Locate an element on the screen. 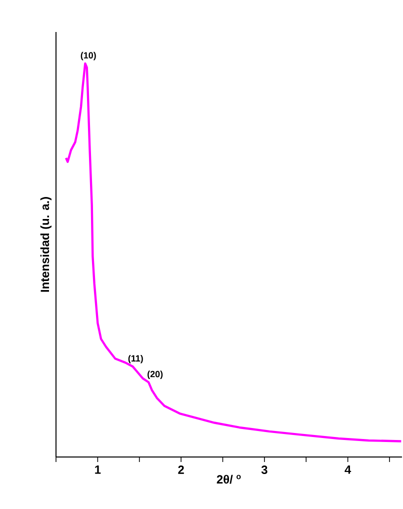  annotation: (20) is located at coordinates (155, 375).